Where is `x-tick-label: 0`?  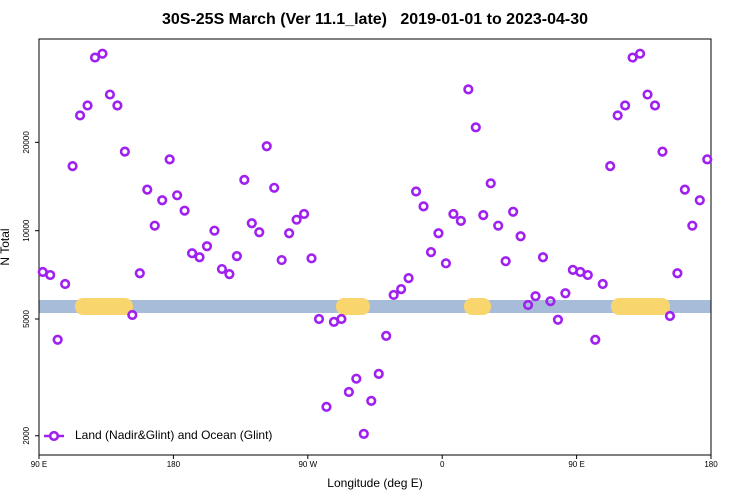
x-tick-label: 0 is located at coordinates (442, 464).